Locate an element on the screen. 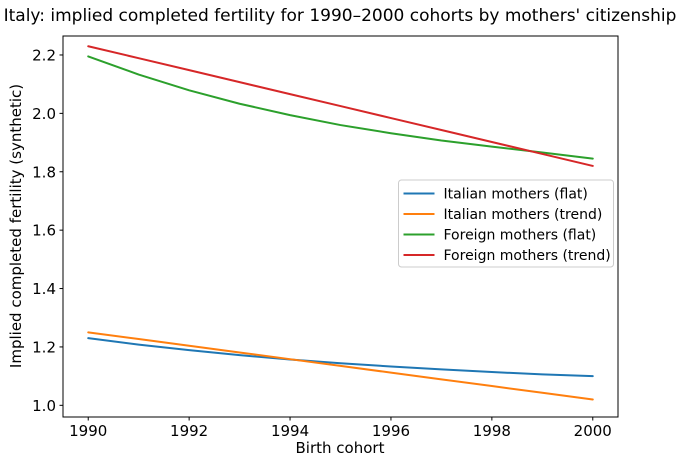 Image resolution: width=679 pixels, height=470 pixels. x-tick-label: 2000 is located at coordinates (593, 431).